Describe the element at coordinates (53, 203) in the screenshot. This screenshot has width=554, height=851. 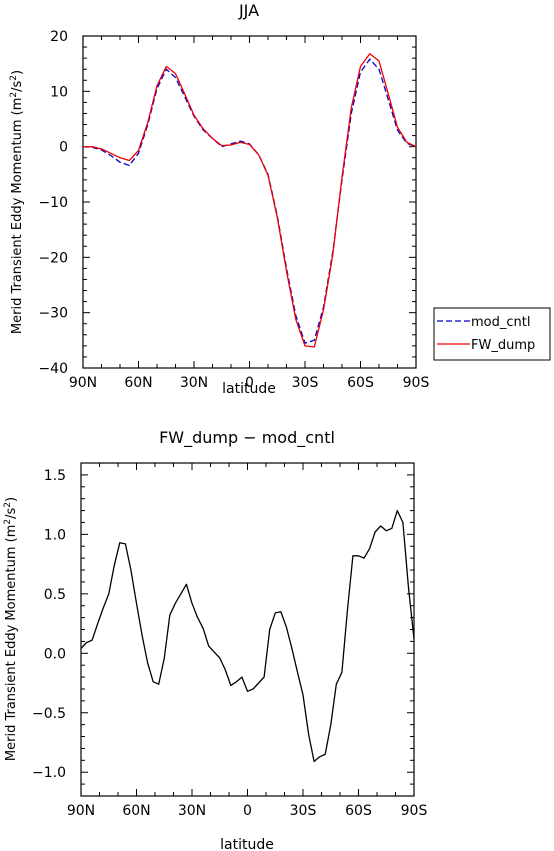
I see `top-y-tick-label: −10` at that location.